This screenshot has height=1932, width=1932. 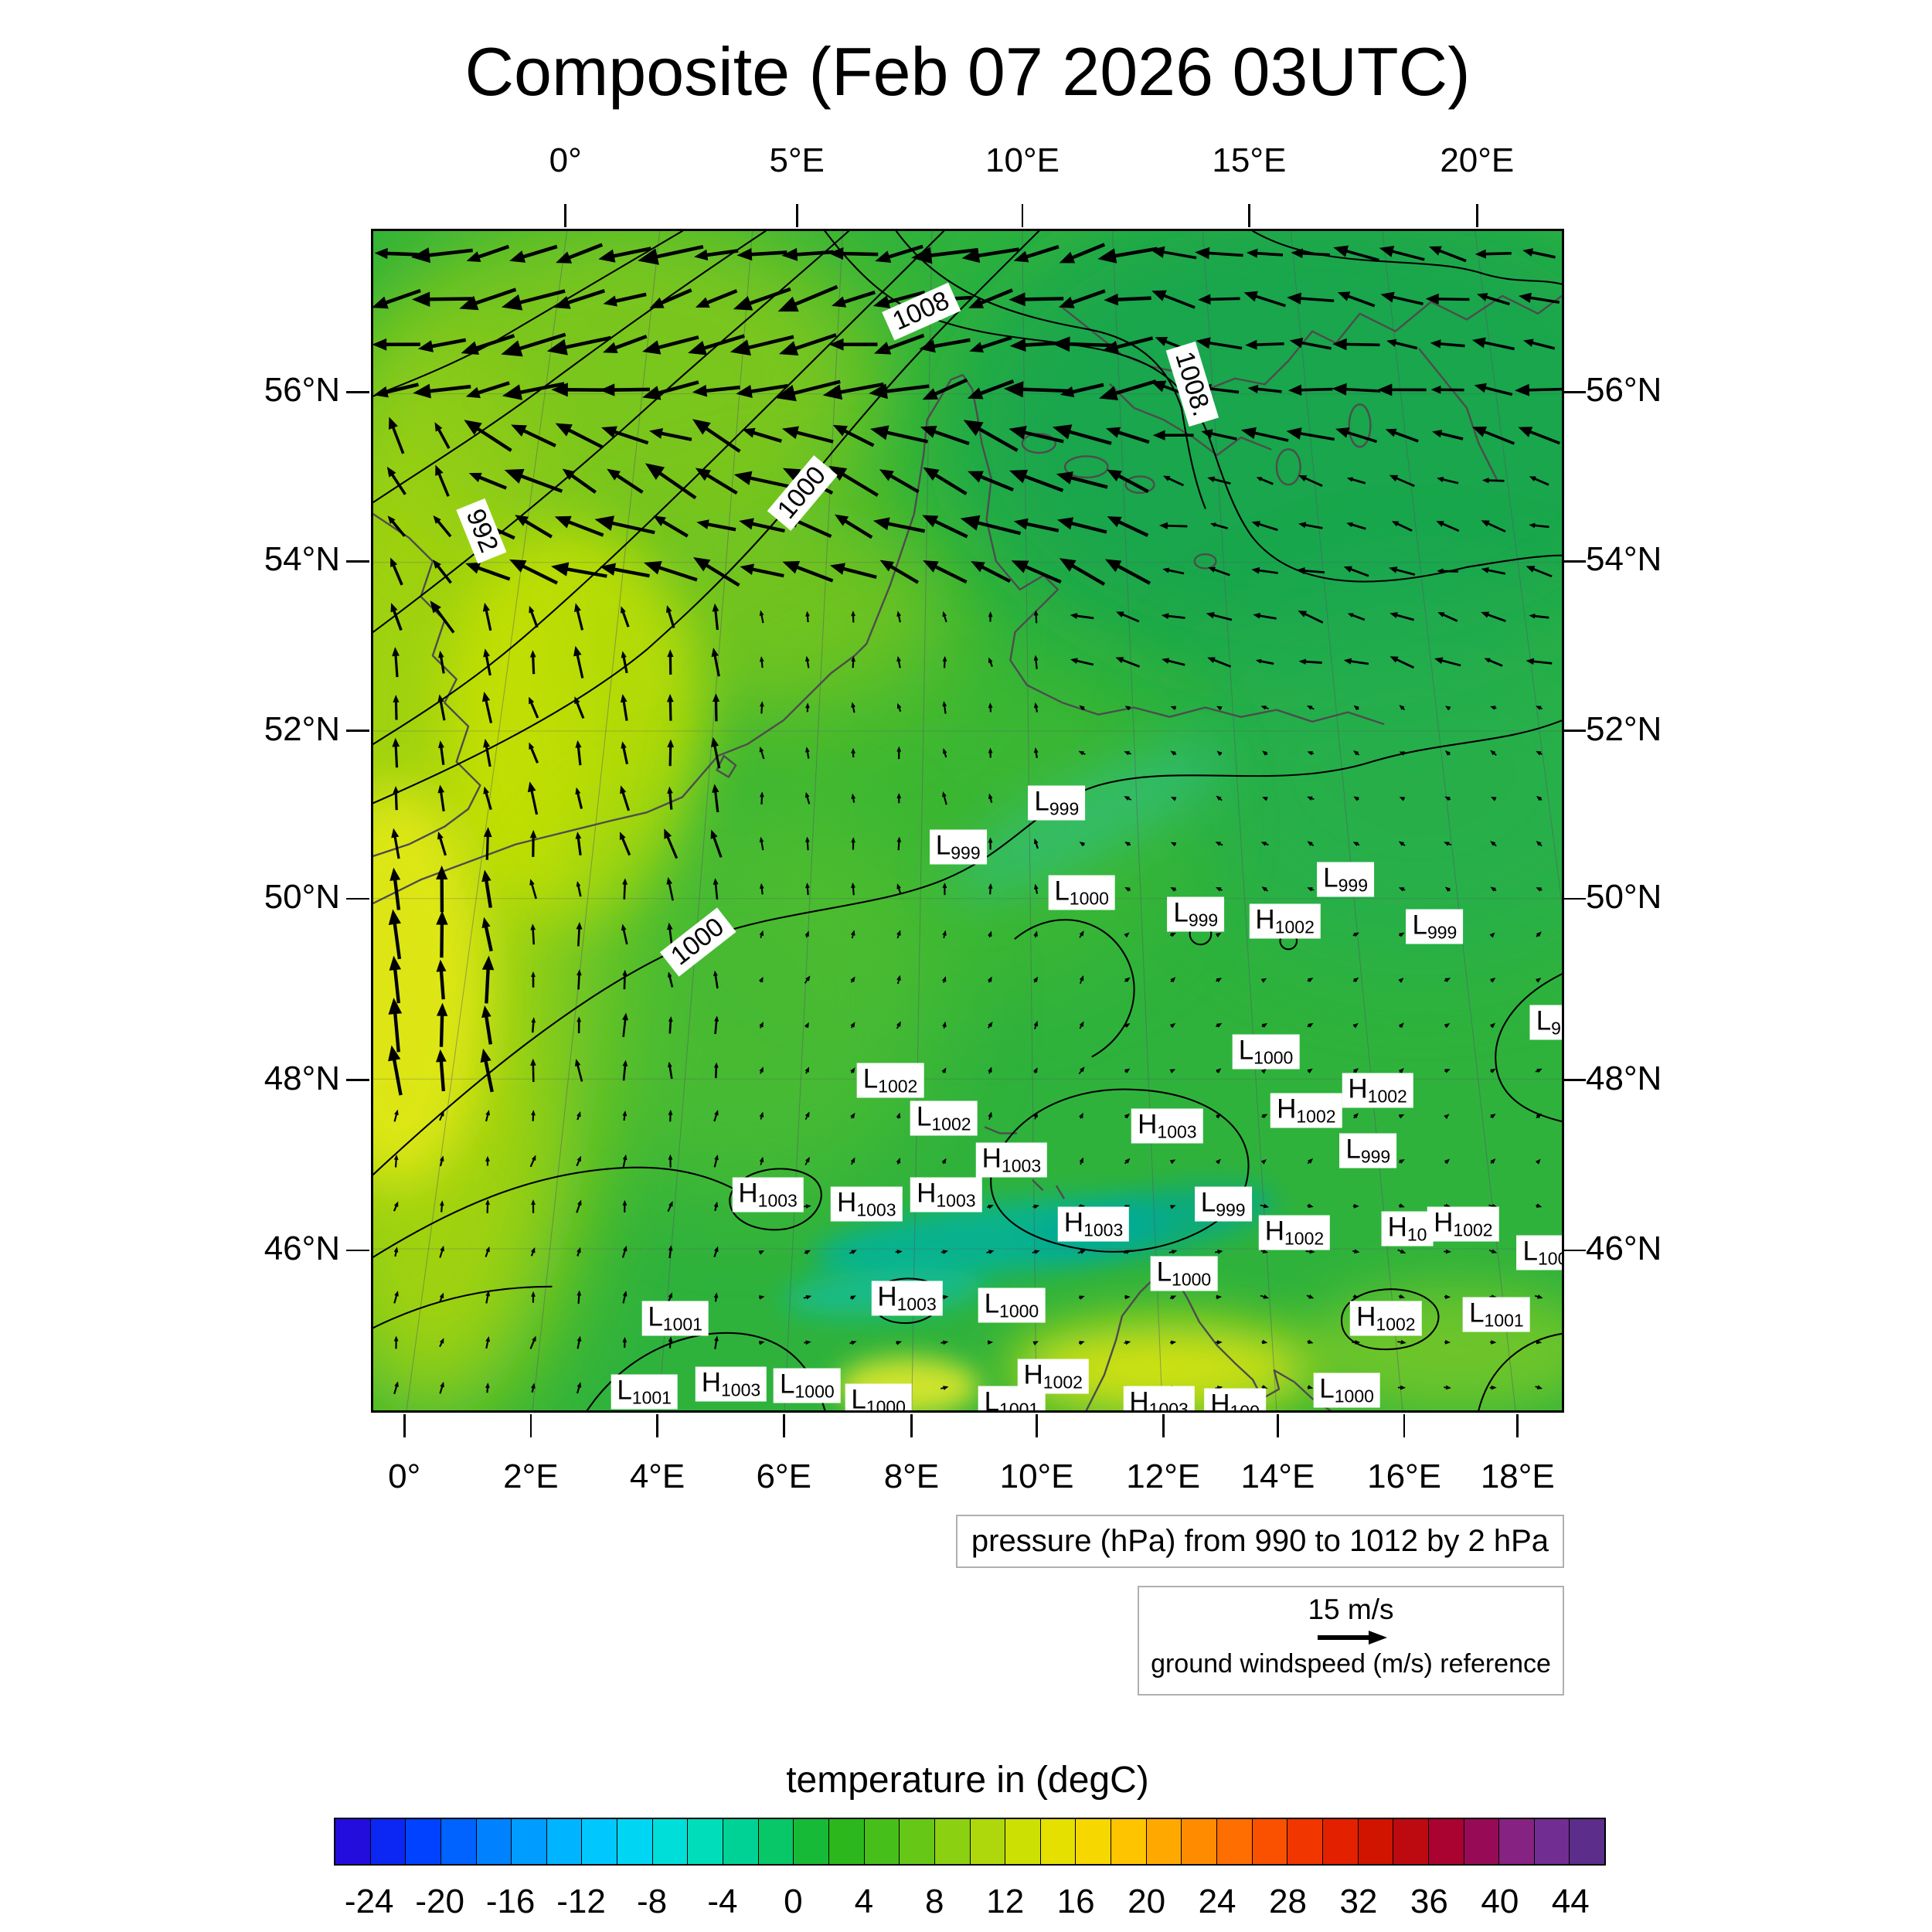 I want to click on colorbar-tick-label: 44, so click(x=1570, y=1901).